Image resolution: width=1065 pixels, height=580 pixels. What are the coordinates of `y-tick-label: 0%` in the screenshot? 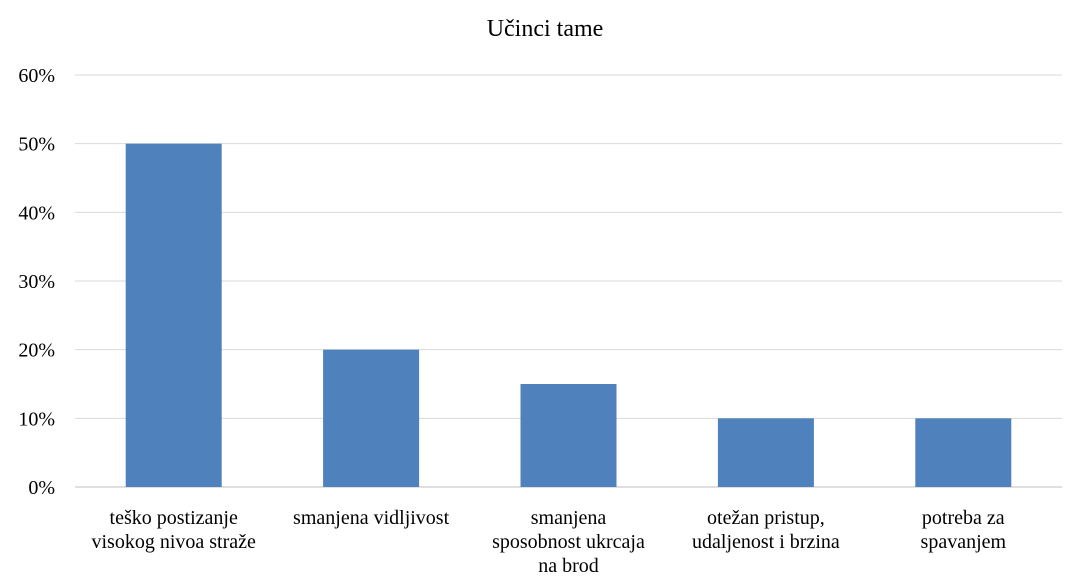 It's located at (41, 488).